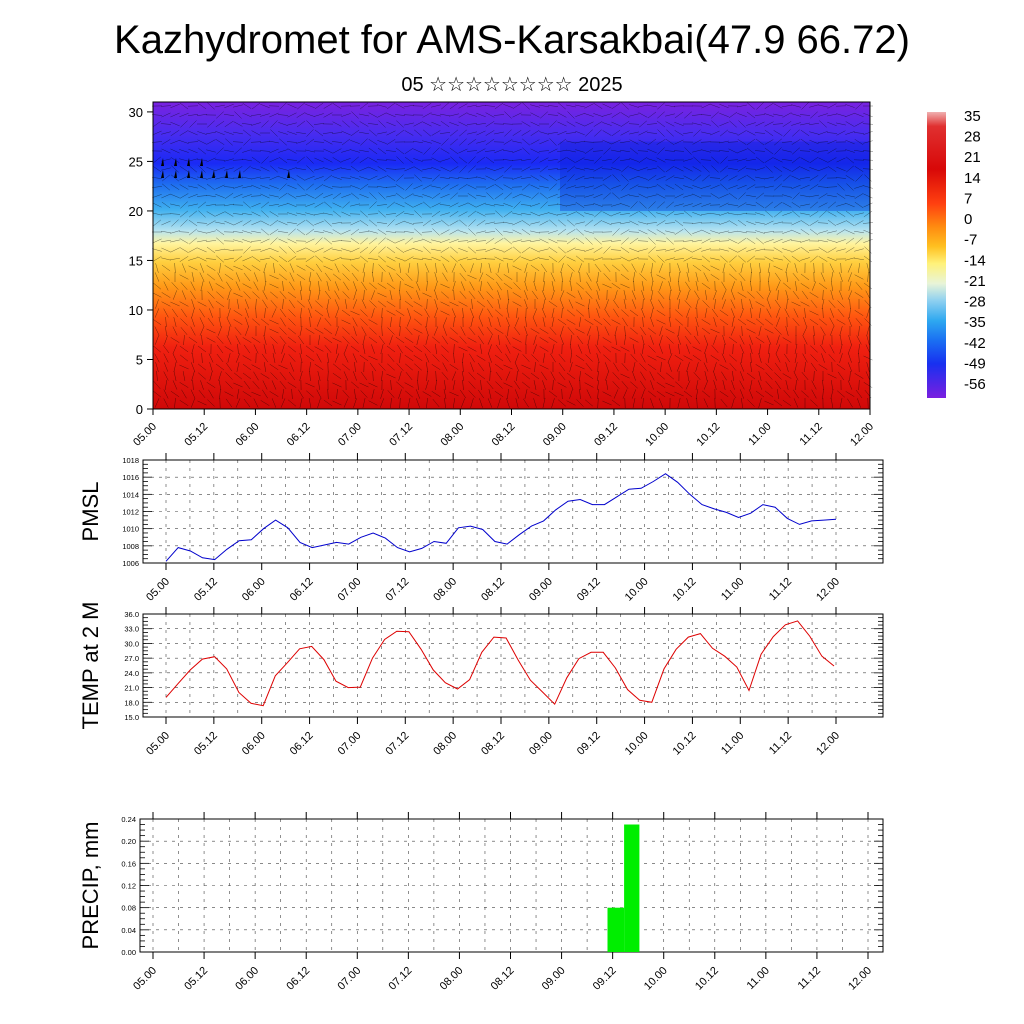  Describe the element at coordinates (131, 717) in the screenshot. I see `y-tick-label: 15.0` at that location.